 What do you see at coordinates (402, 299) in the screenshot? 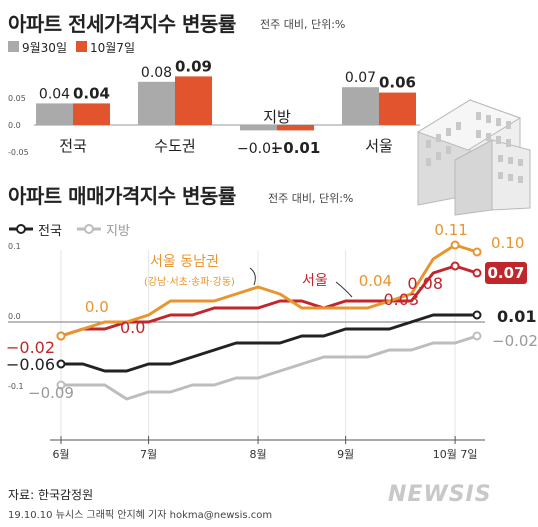
I see `chart2-value-label: 0.03` at bounding box center [402, 299].